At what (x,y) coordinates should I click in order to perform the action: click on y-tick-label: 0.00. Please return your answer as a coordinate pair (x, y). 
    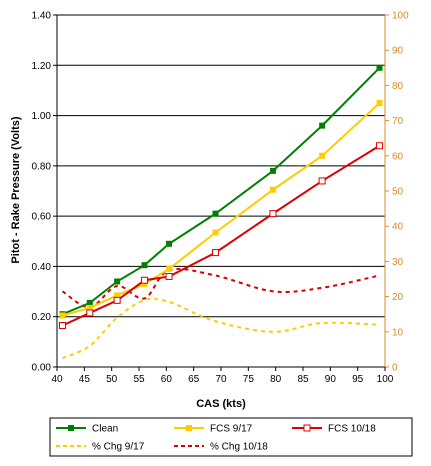
    Looking at the image, I should click on (42, 368).